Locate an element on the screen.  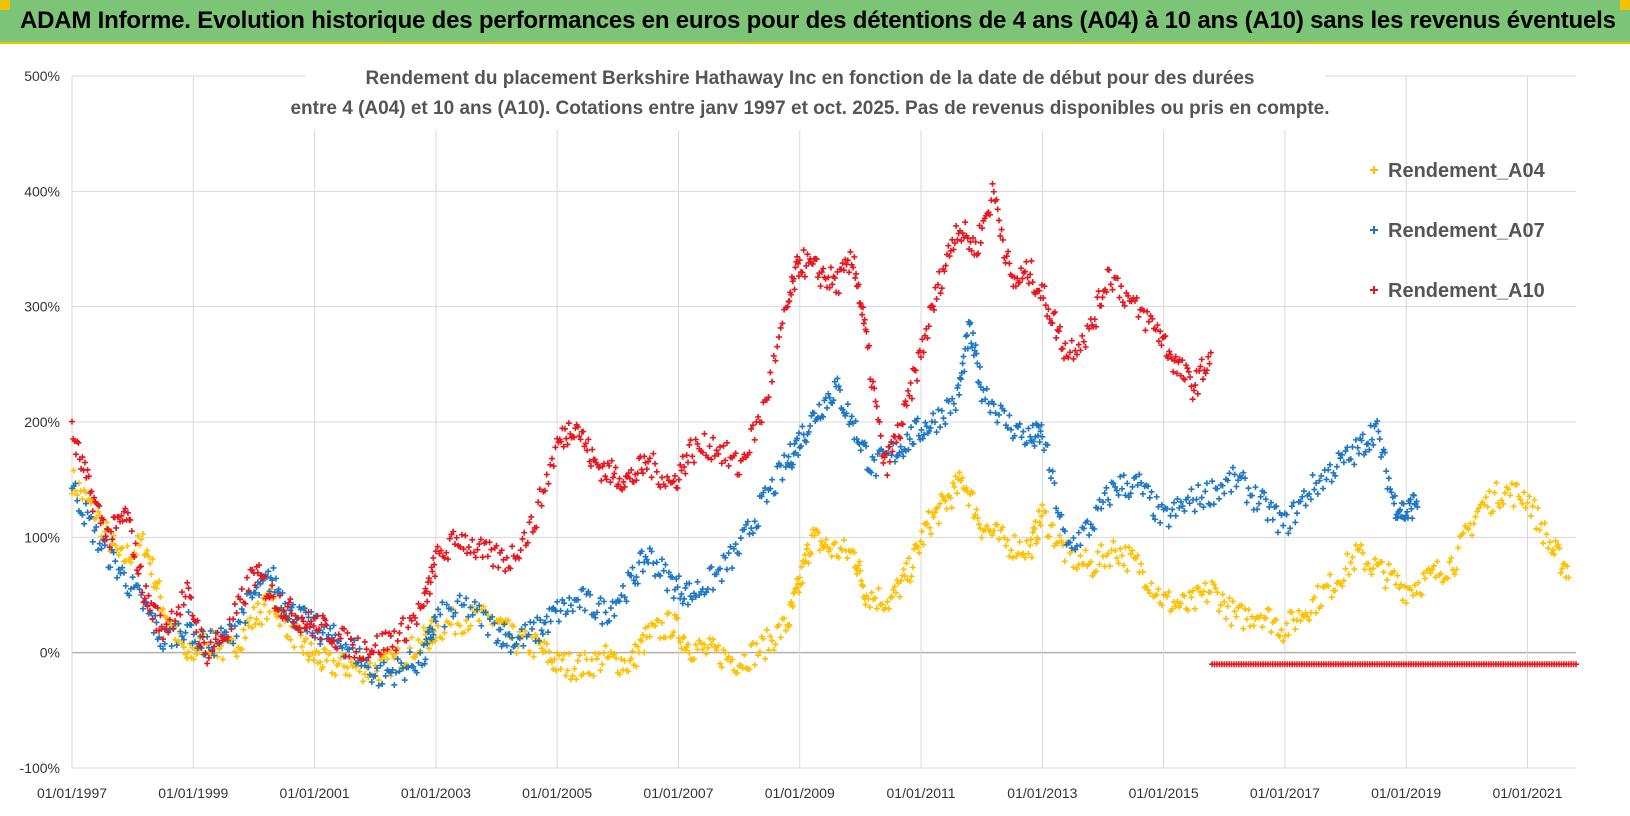
x-tick-label: 01/01/2009 is located at coordinates (800, 793).